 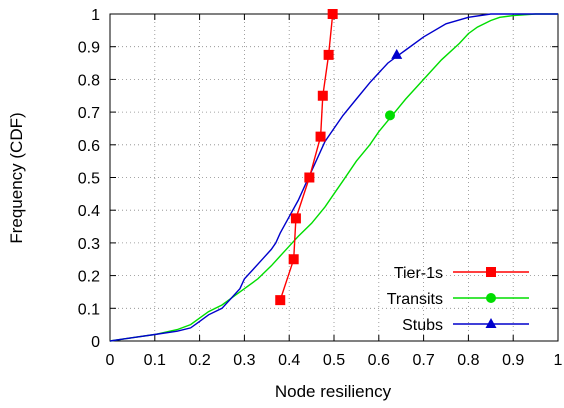 I want to click on series-tier-1s, so click(x=306, y=157).